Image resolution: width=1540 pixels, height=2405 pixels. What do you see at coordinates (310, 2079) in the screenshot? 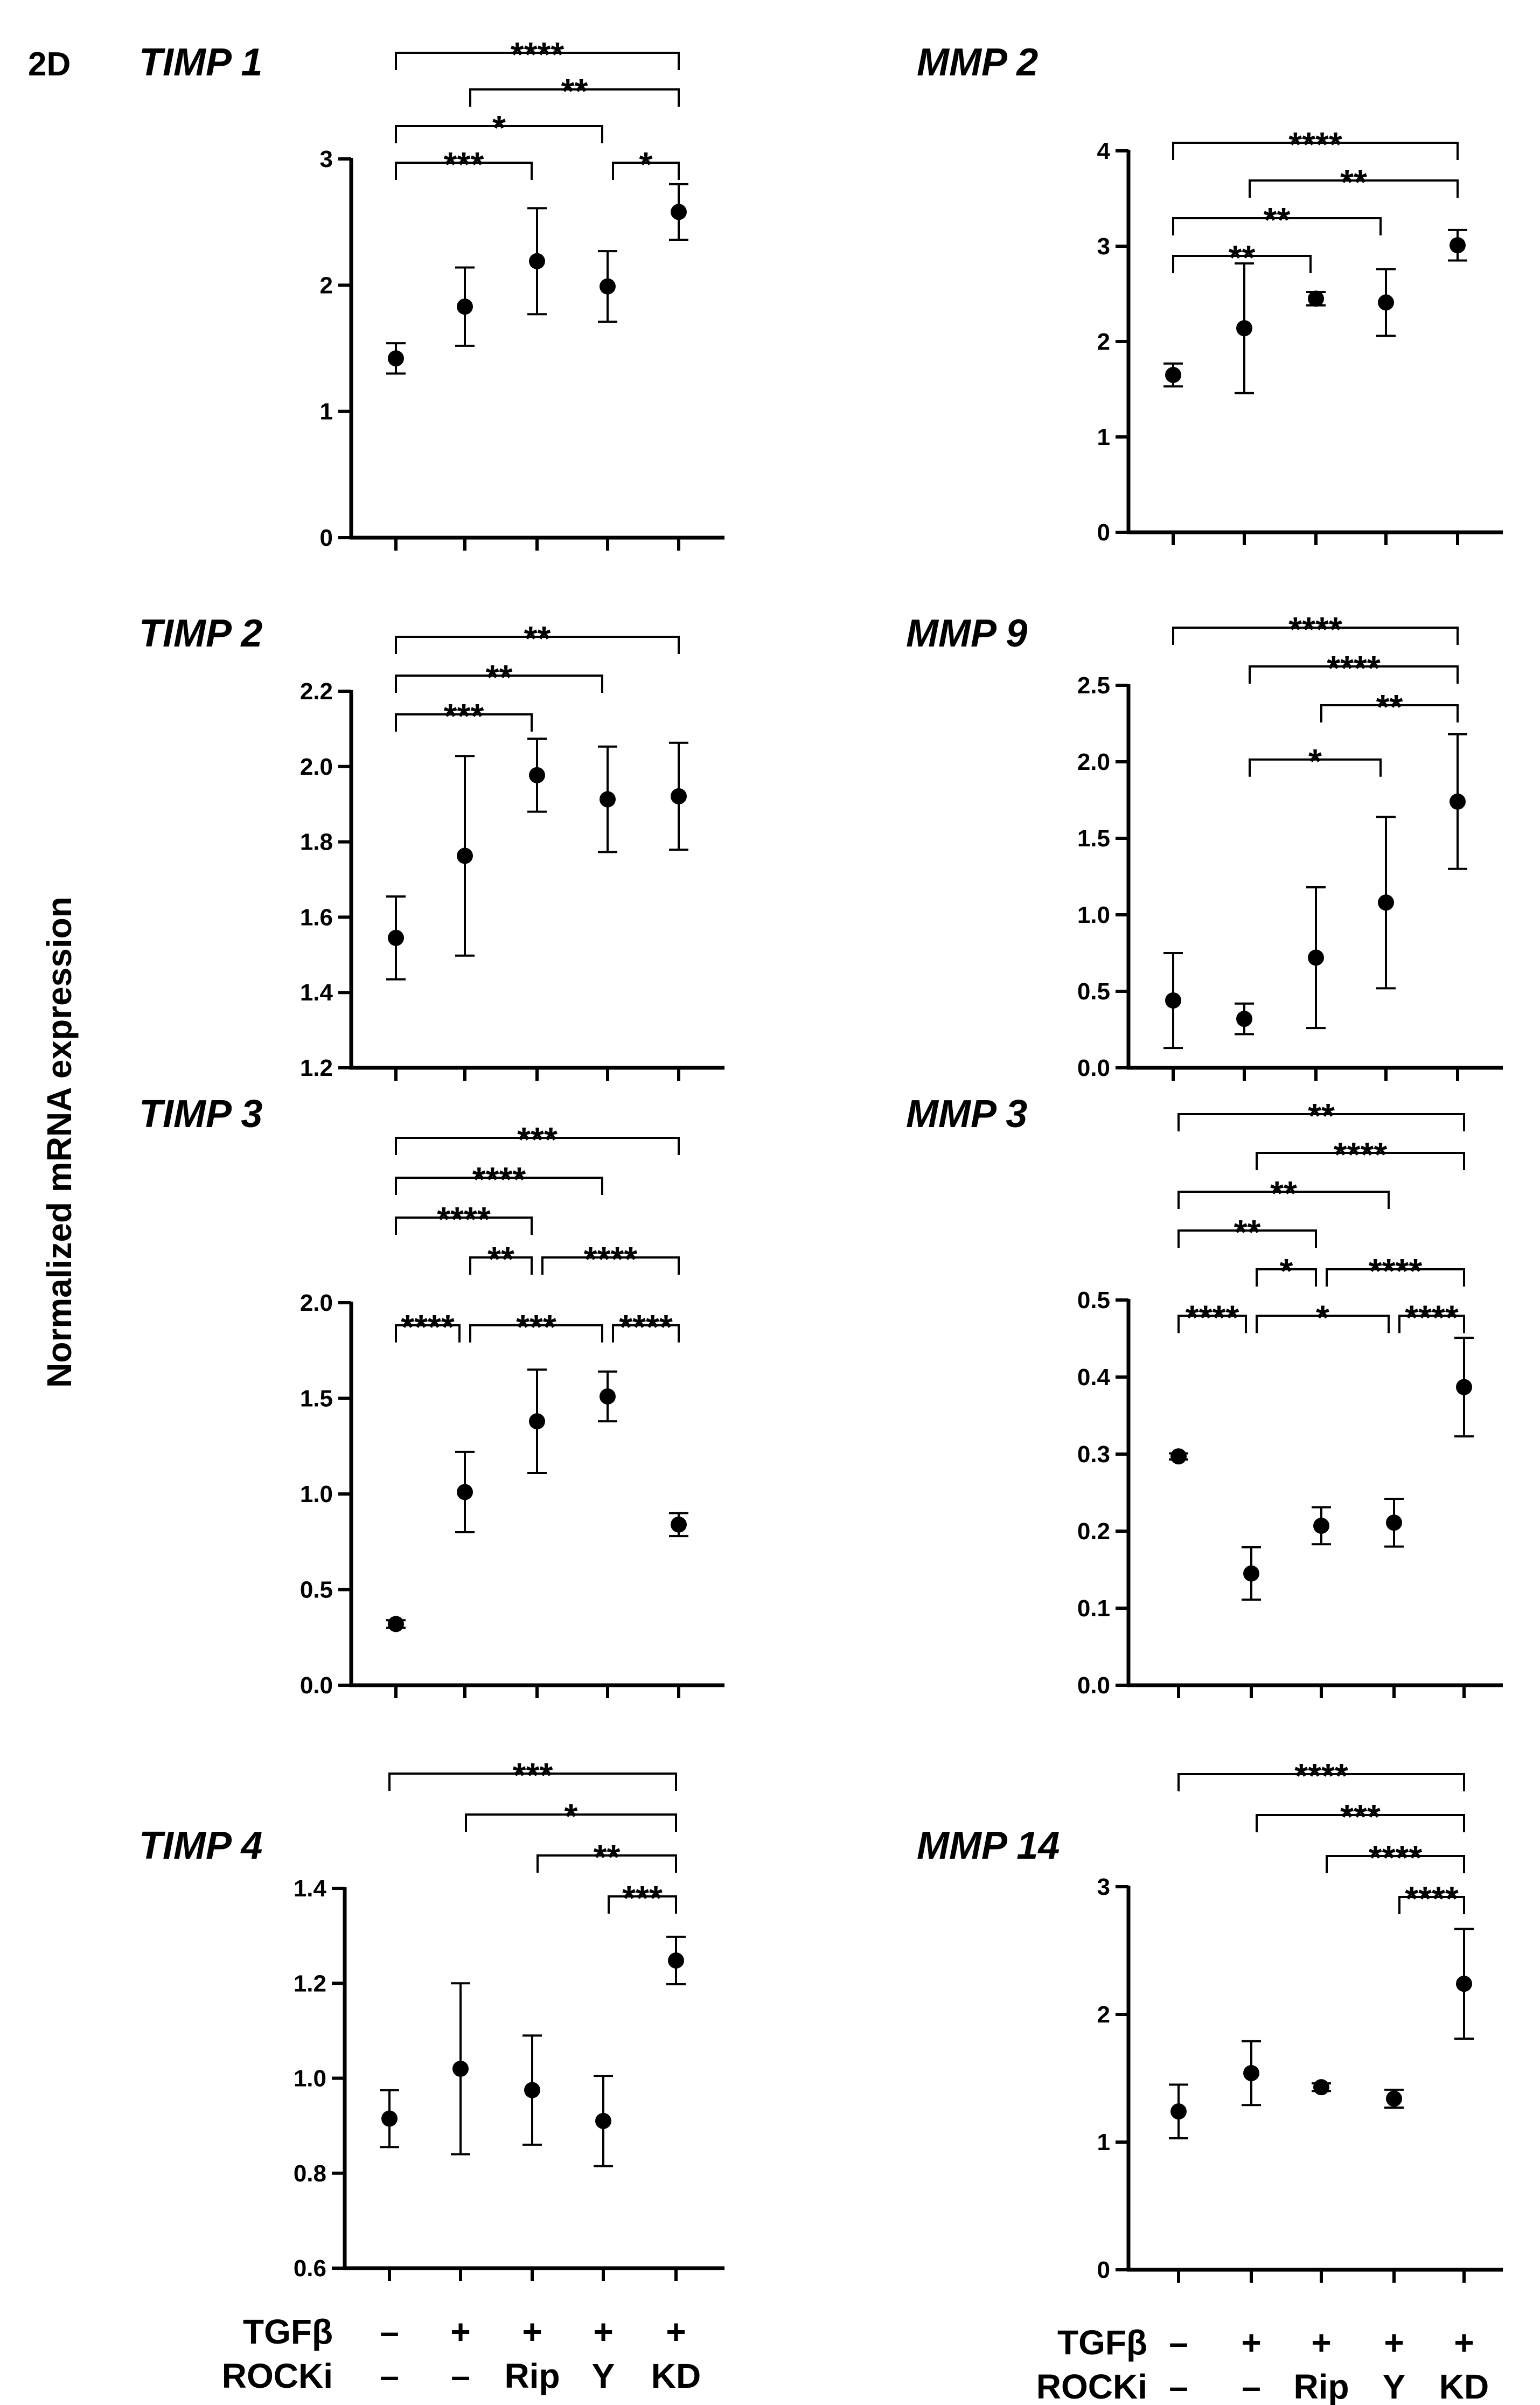
I see `y-tick-label: 1.0` at bounding box center [310, 2079].